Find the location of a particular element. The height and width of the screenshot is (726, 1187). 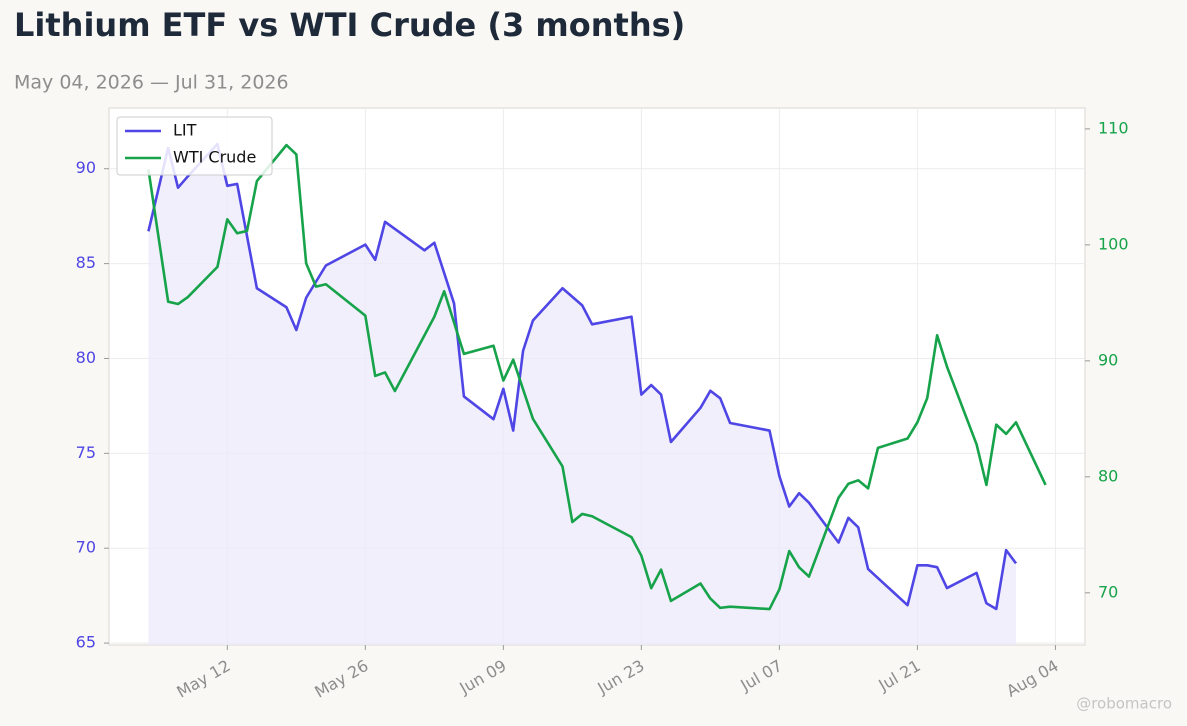

y2-tick-label: 80 is located at coordinates (1108, 475).